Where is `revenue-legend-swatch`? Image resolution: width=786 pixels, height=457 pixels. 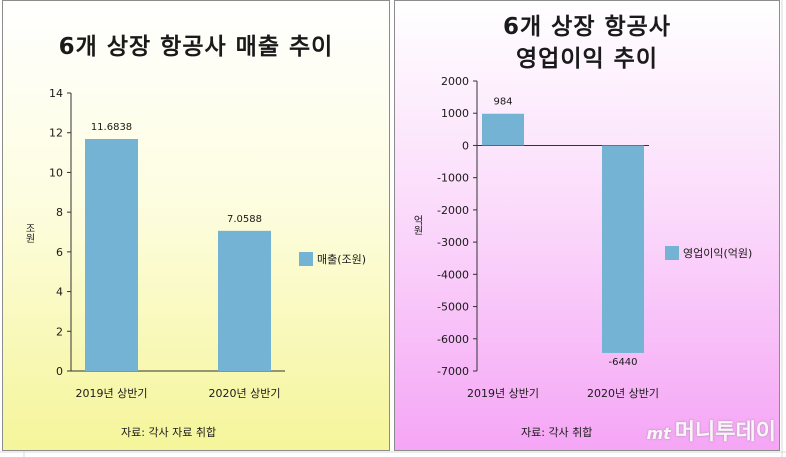 revenue-legend-swatch is located at coordinates (306, 259).